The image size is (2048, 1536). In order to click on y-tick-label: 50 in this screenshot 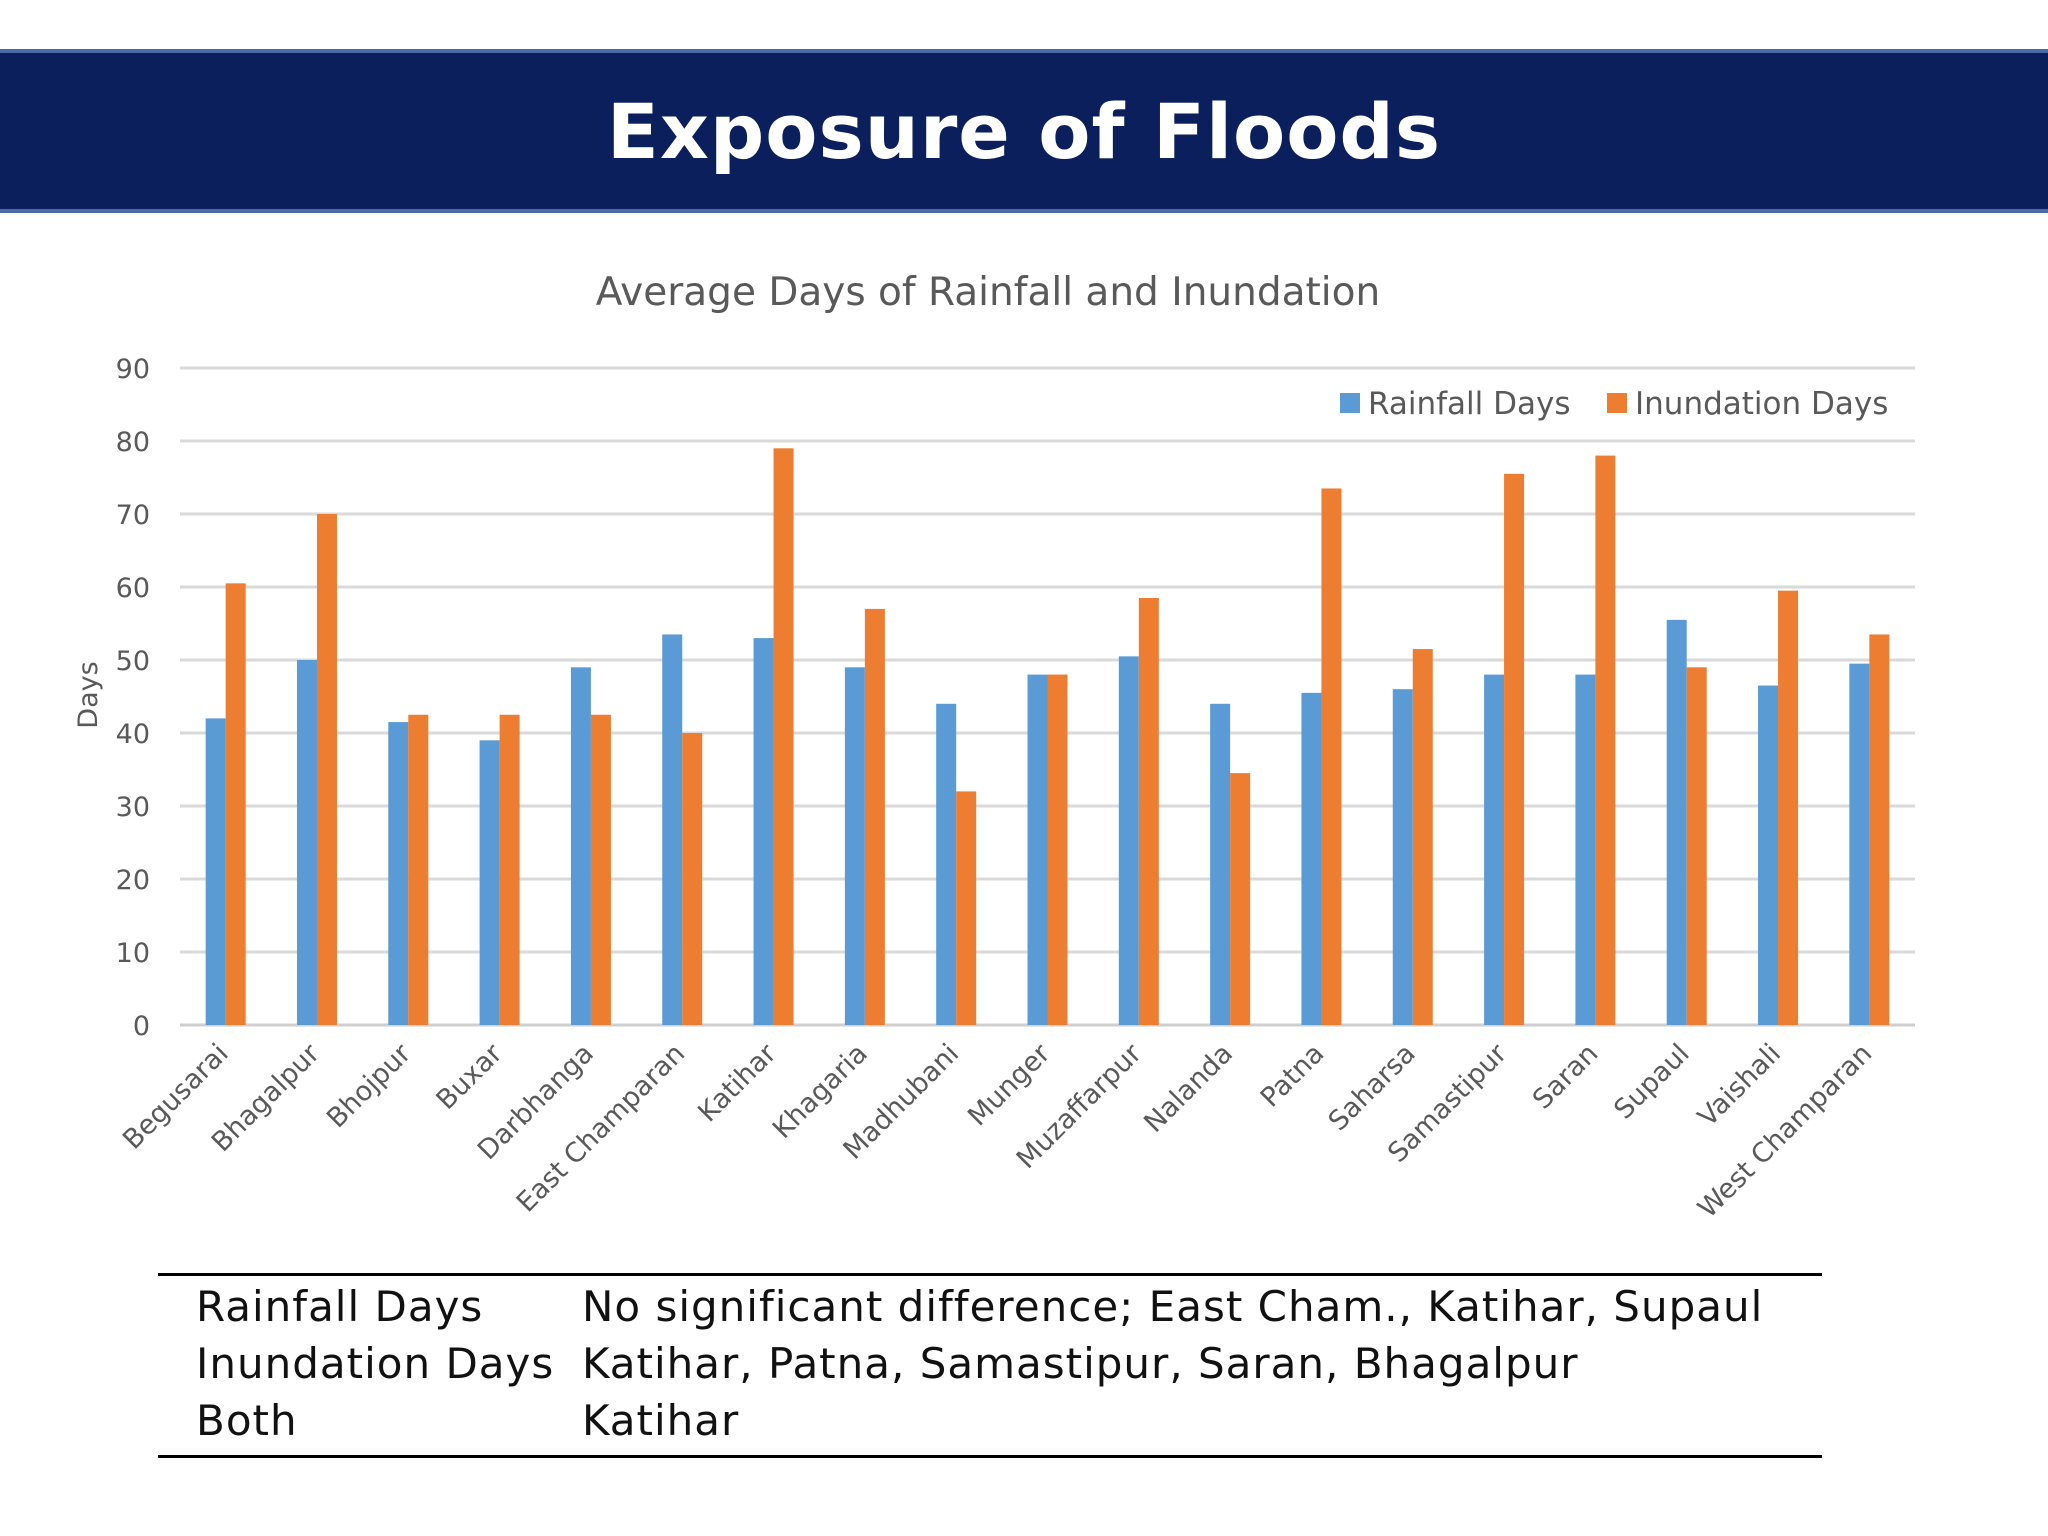, I will do `click(133, 661)`.